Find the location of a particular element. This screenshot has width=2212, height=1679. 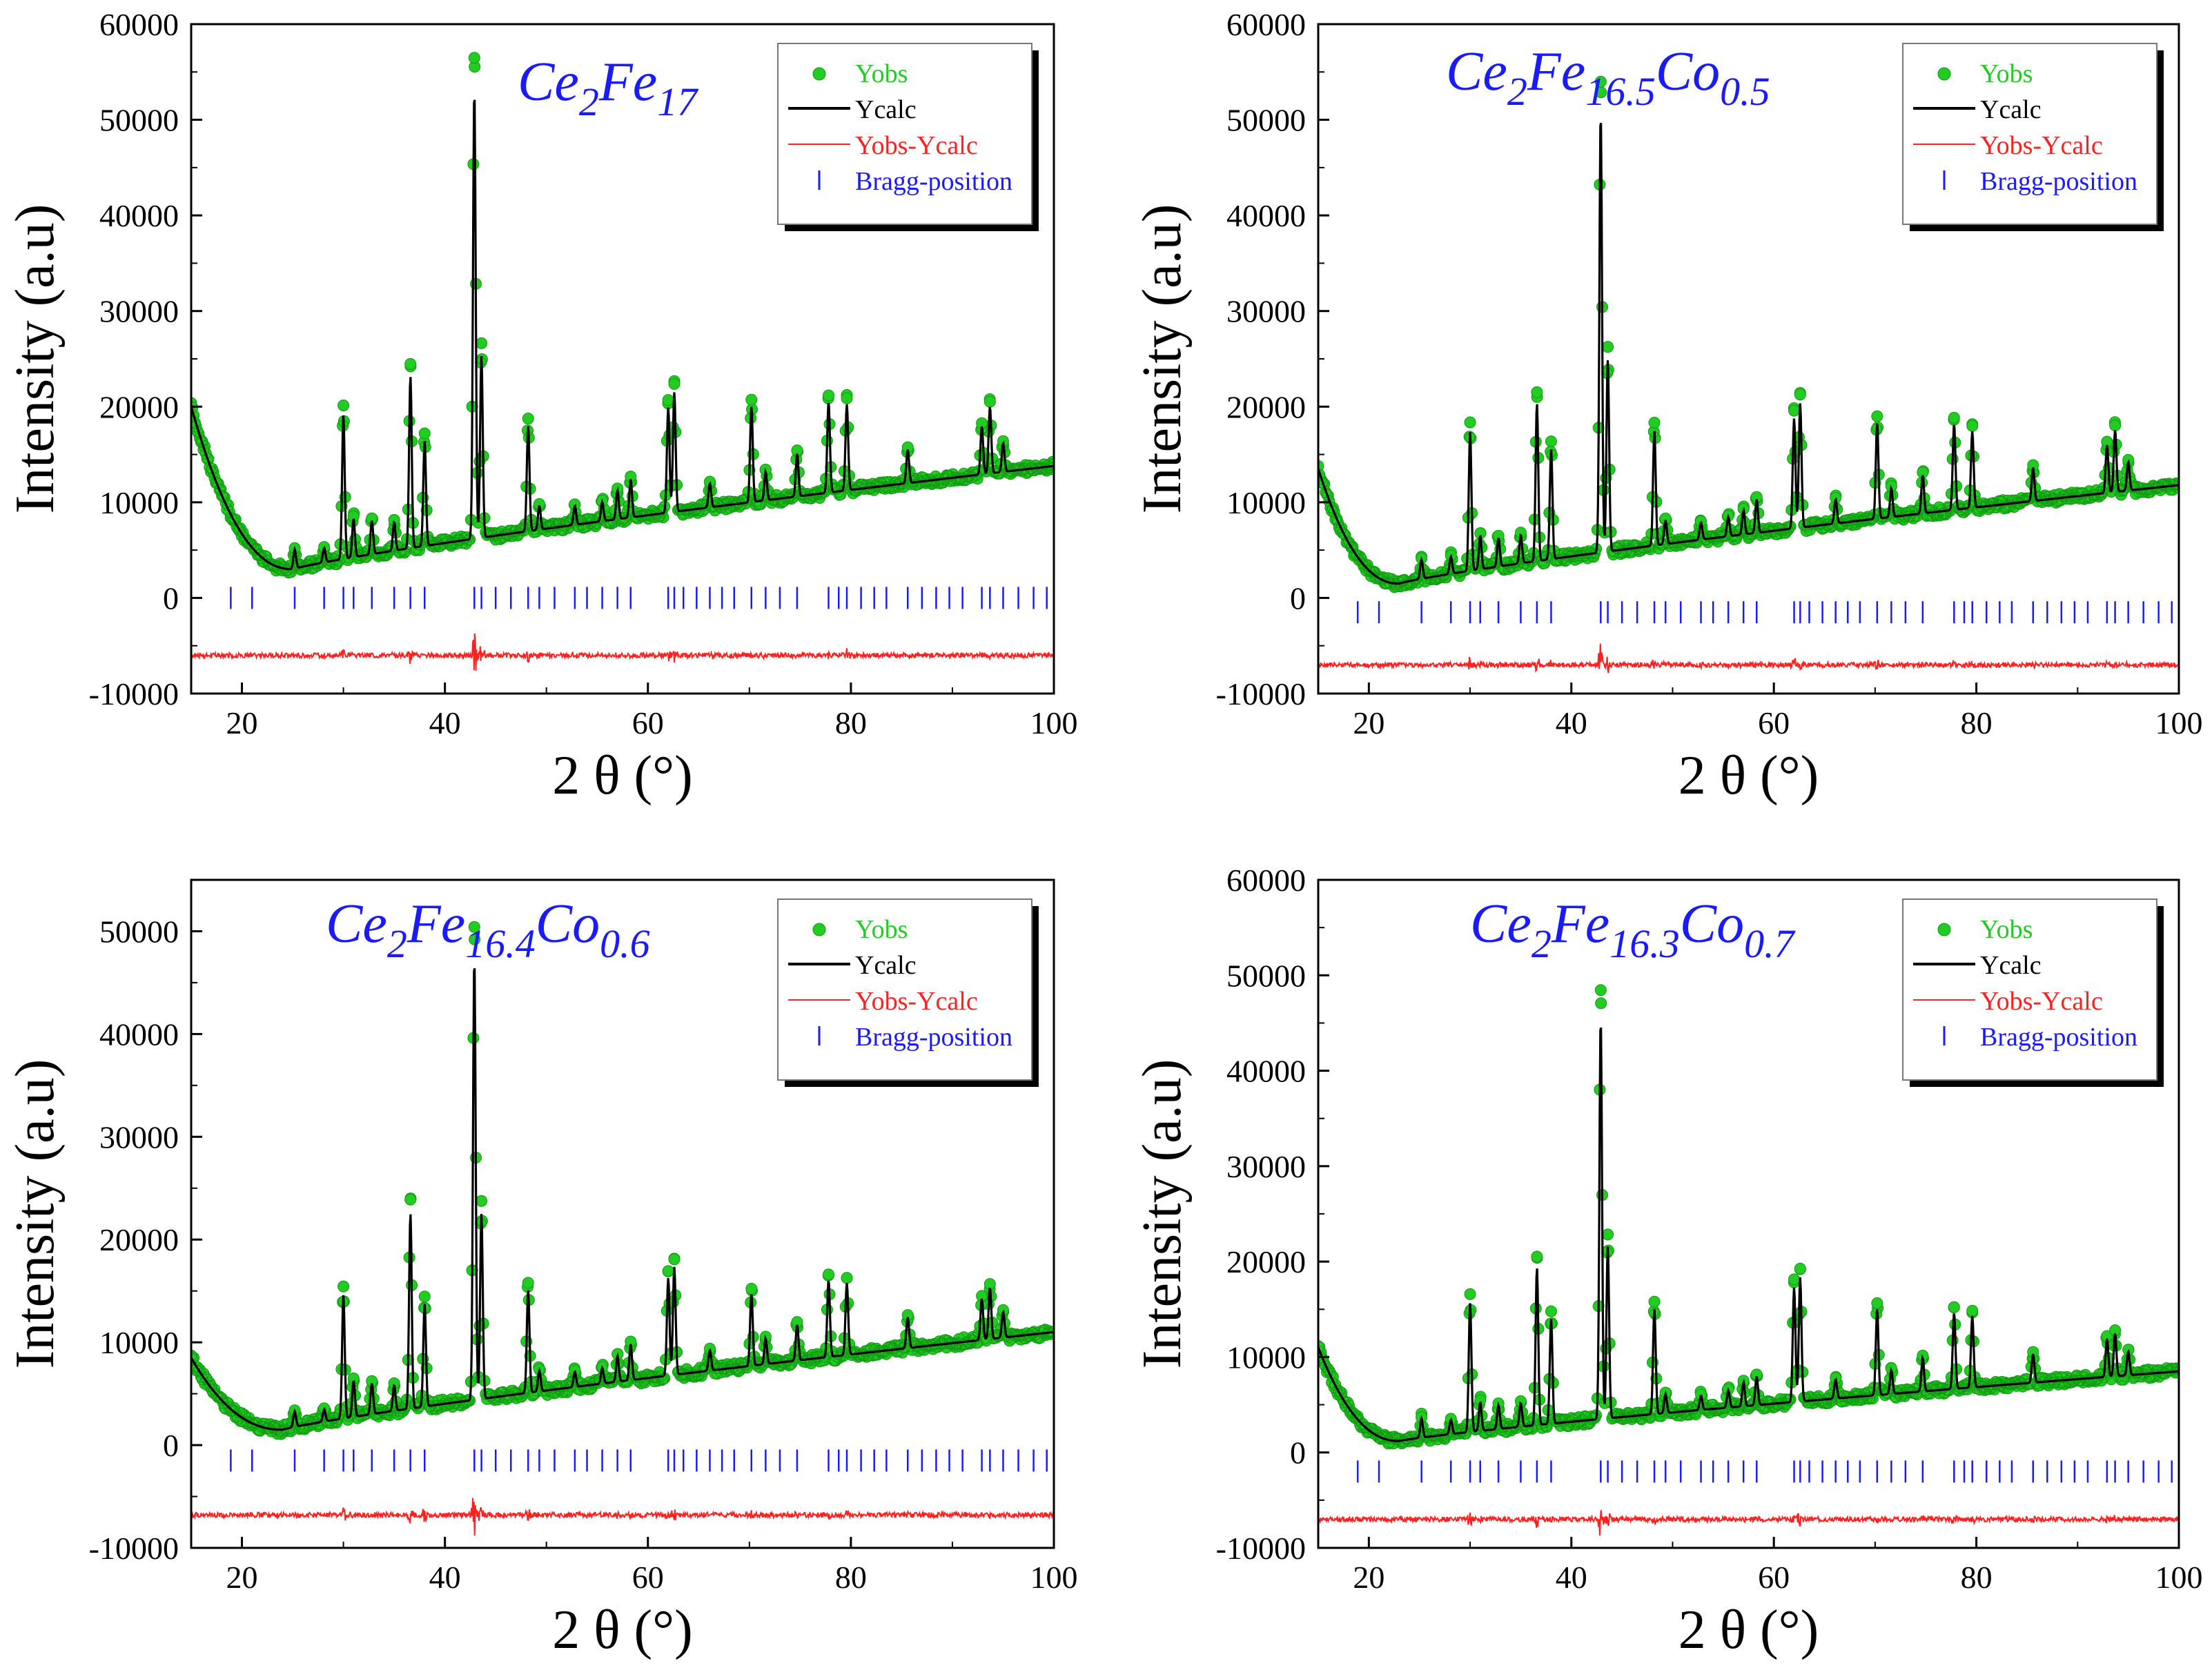

chart-title: Ce2Fe17 is located at coordinates (608, 88).